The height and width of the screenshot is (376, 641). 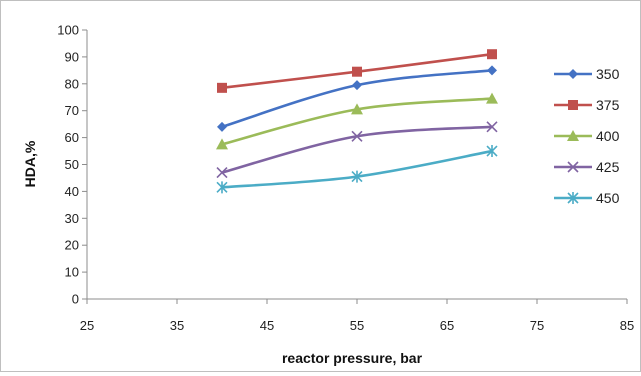 What do you see at coordinates (357, 325) in the screenshot?
I see `x-tick-label: 55` at bounding box center [357, 325].